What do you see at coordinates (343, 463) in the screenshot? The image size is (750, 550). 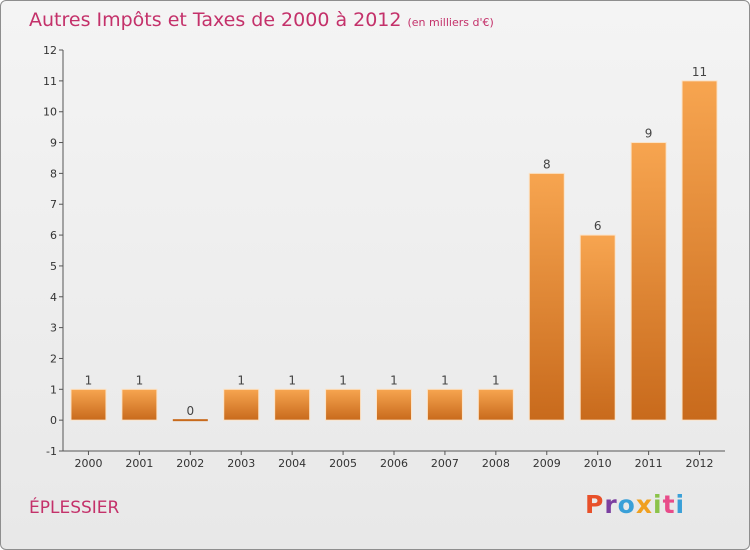 I see `x-tick-label-2005: 2005` at bounding box center [343, 463].